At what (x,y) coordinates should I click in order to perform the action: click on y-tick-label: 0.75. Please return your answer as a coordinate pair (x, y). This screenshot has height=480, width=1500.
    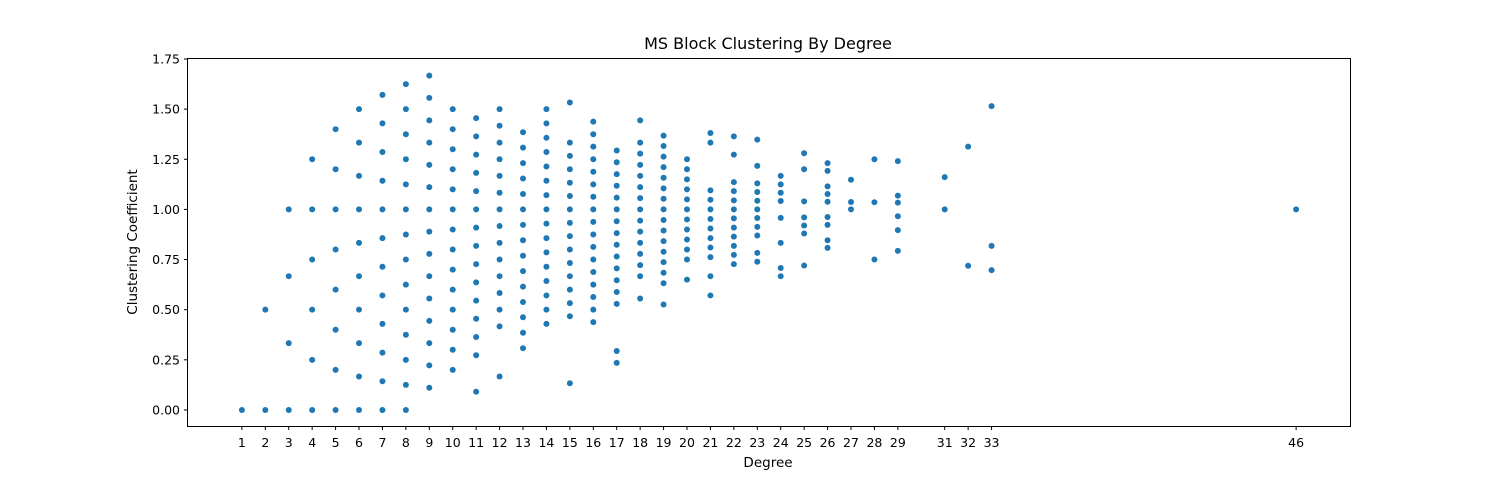
    Looking at the image, I should click on (166, 259).